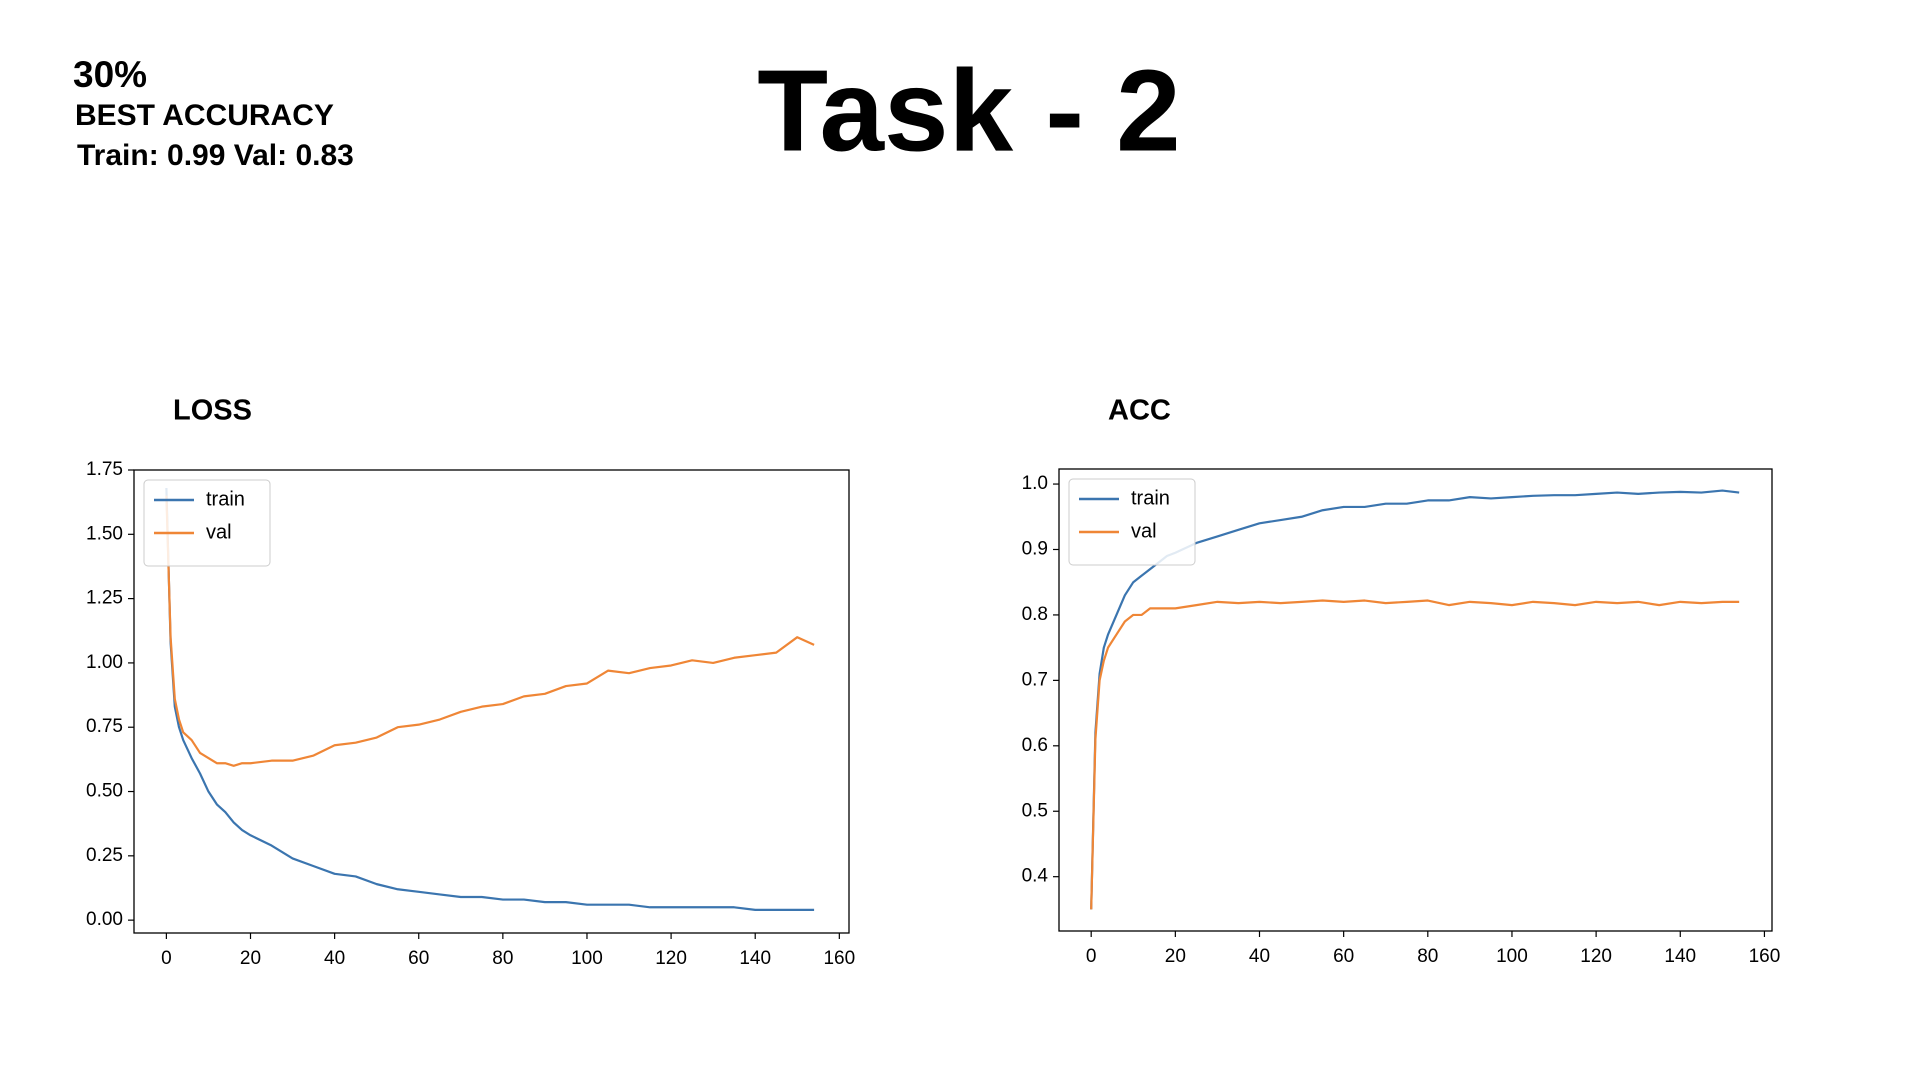  Describe the element at coordinates (104, 855) in the screenshot. I see `y-tick-label: 0.25` at that location.